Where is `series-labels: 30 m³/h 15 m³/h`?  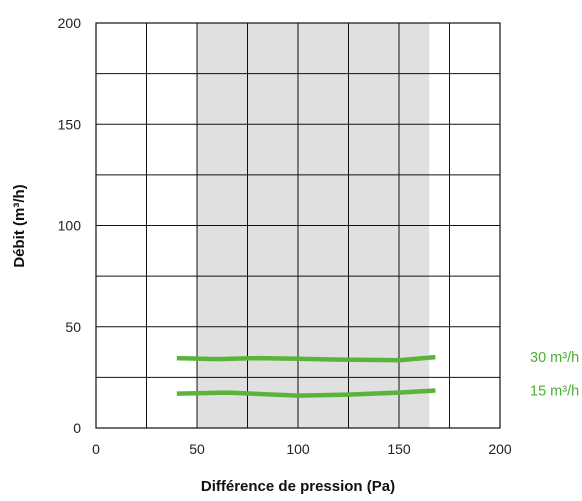
series-labels: 30 m³/h 15 m³/h is located at coordinates (554, 374).